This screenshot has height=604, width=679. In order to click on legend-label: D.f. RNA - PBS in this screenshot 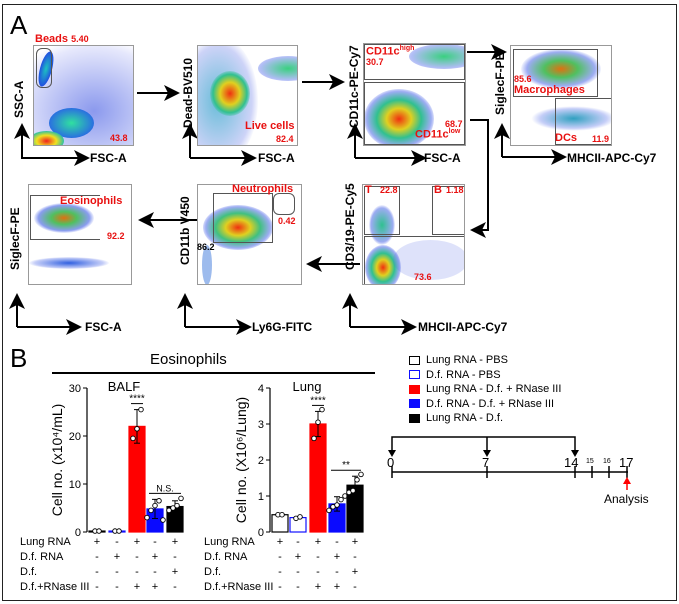, I will do `click(463, 374)`.